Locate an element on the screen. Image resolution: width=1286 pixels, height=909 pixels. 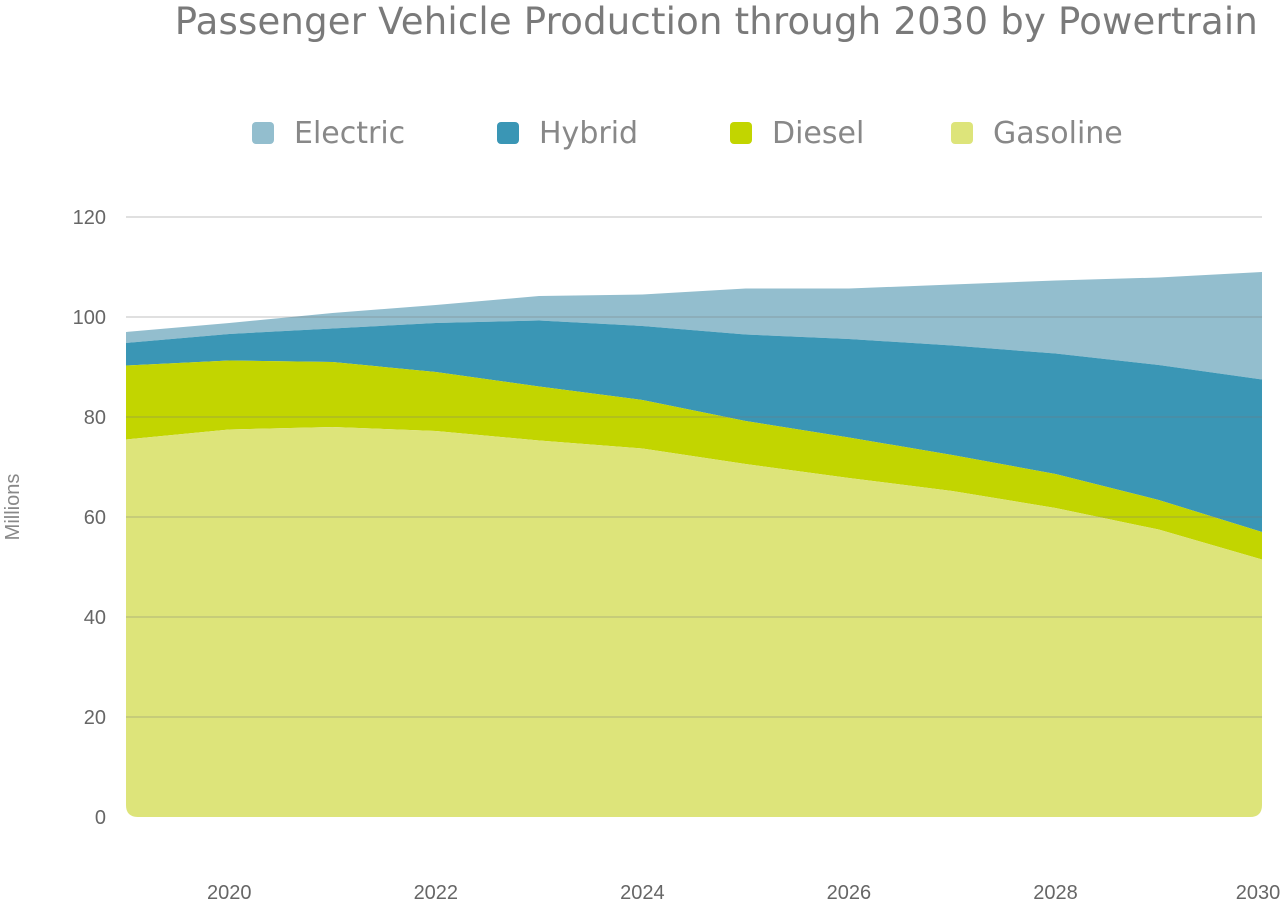
x-tick-label: 2022 is located at coordinates (436, 893).